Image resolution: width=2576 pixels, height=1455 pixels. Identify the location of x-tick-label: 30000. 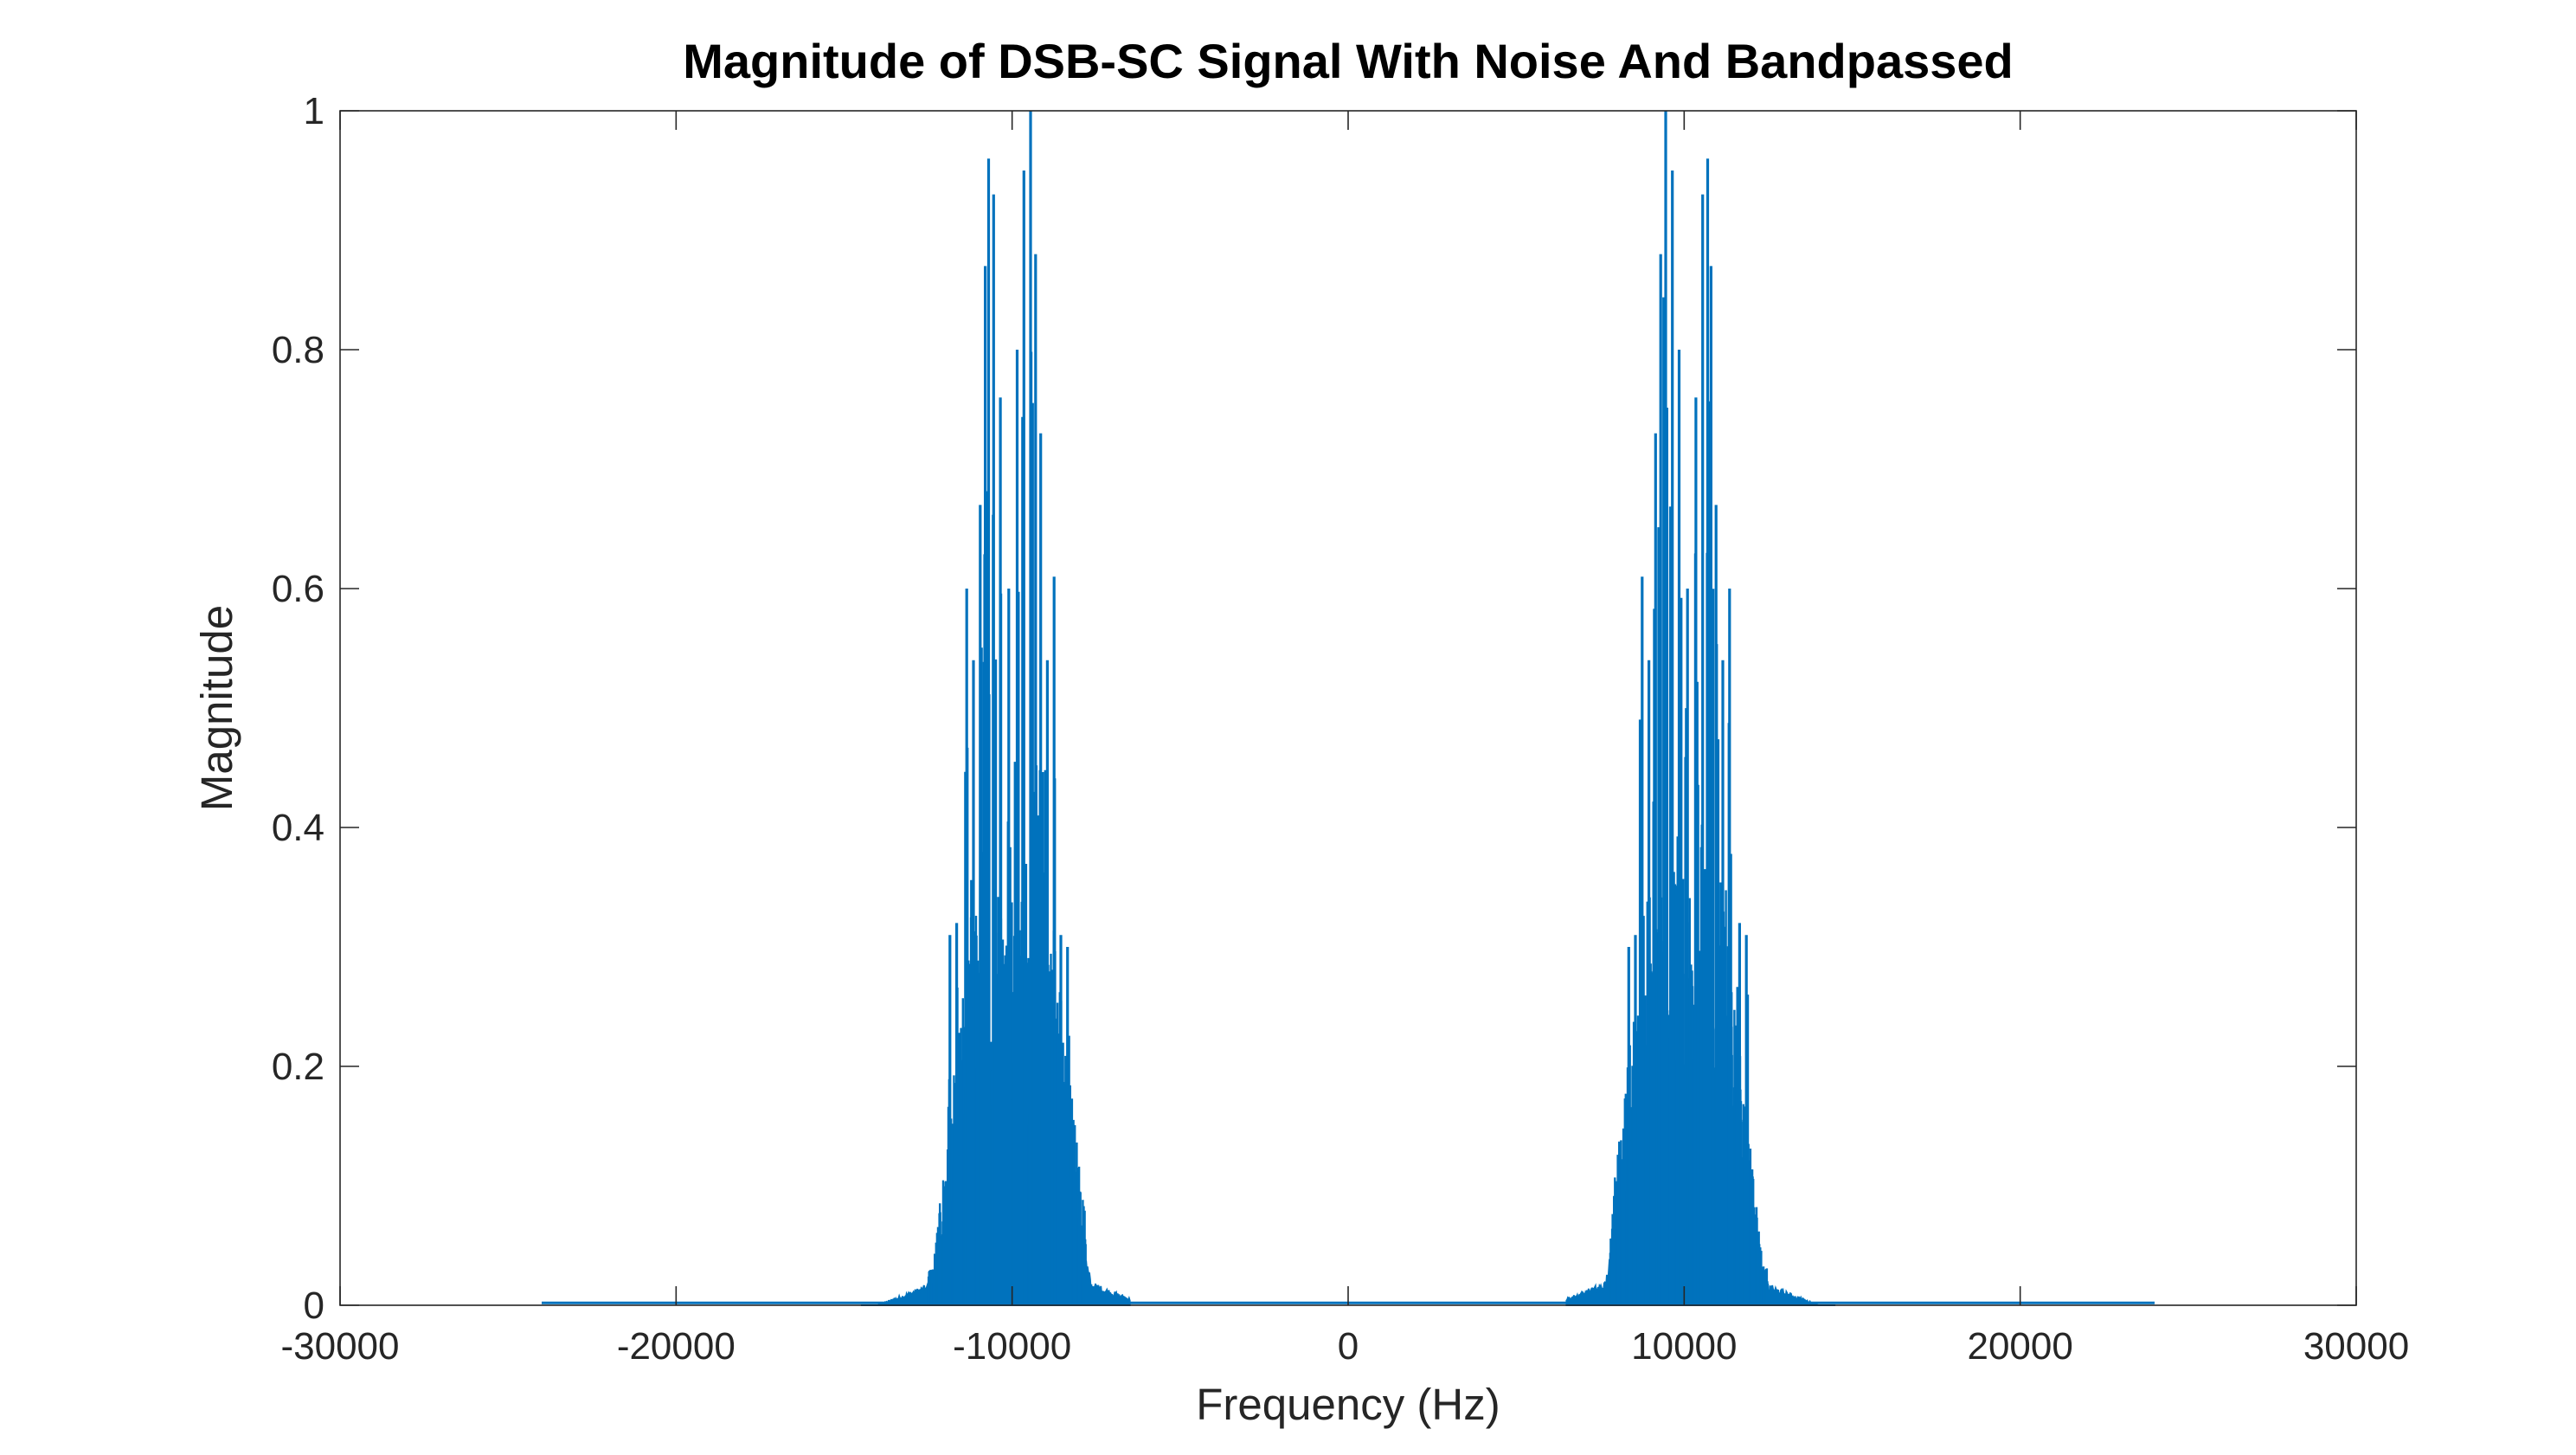
(2356, 1346).